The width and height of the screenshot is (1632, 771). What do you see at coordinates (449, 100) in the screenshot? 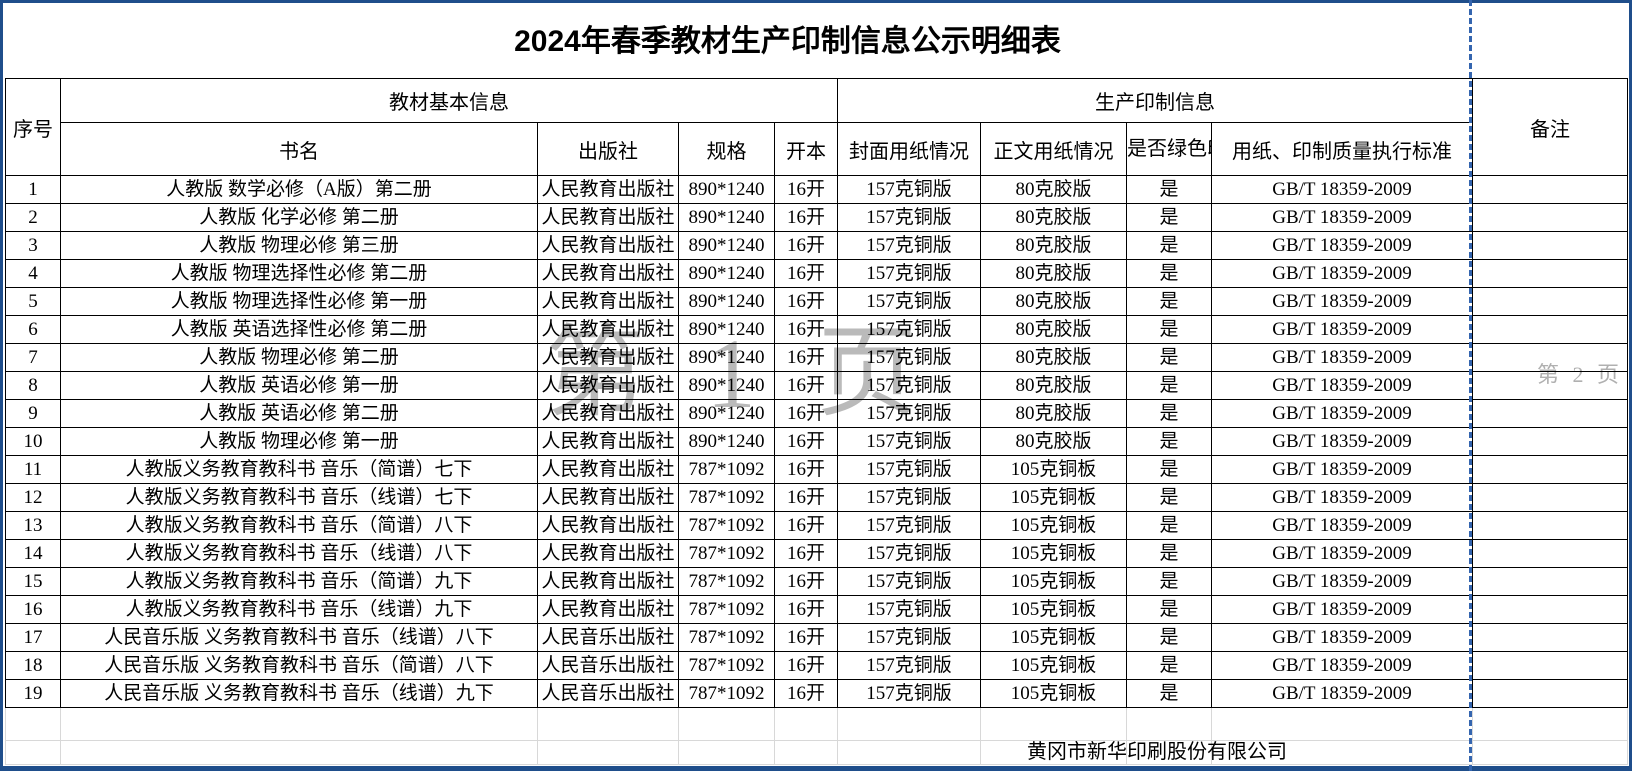
I see `group-header-basic-info: 教材基本信息` at bounding box center [449, 100].